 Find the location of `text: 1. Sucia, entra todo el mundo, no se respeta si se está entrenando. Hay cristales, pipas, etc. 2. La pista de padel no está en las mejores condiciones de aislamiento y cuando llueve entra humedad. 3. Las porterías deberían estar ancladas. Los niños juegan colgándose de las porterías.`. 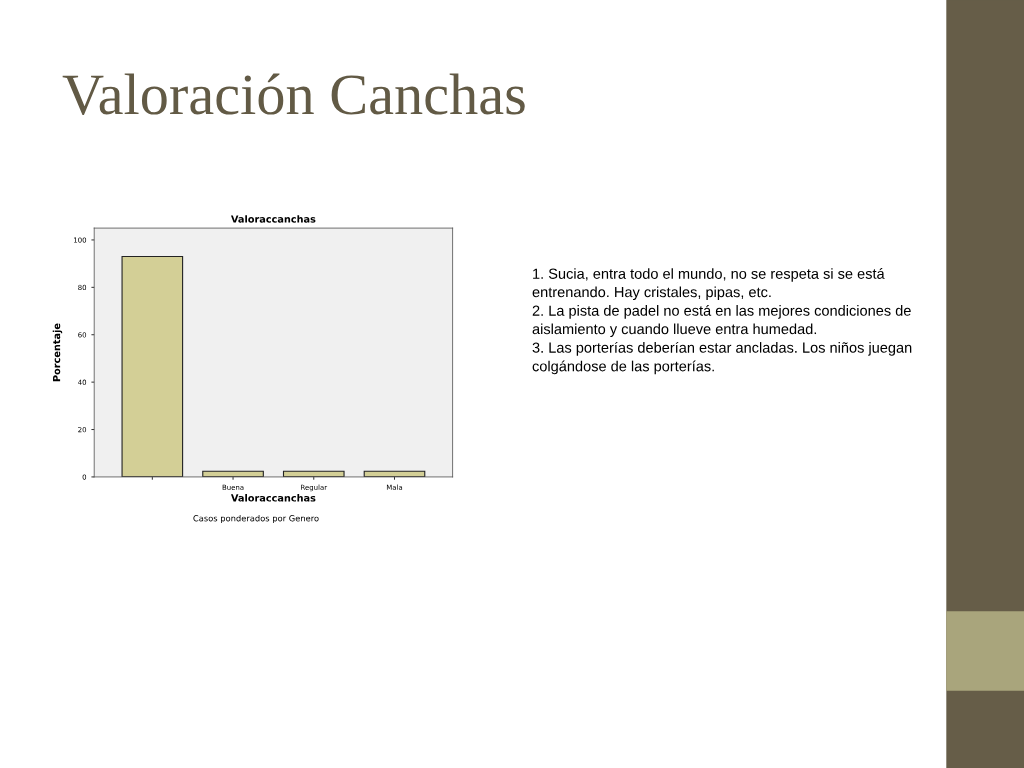

text: 1. Sucia, entra todo el mundo, no se respeta si se está entrenando. Hay cristales, pipas, etc. 2. La pista de padel no está en las mejores condiciones de aislamiento y cuando llueve entra humedad. 3. Las porterías deberían estar ancladas. Los niños juegan colgándose de las porterías. is located at coordinates (722, 321).